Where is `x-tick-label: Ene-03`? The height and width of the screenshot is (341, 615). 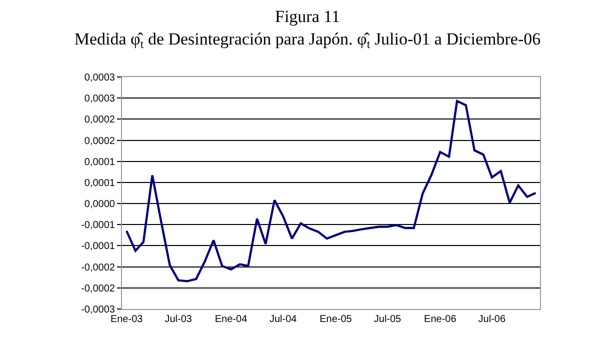 x-tick-label: Ene-03 is located at coordinates (127, 319).